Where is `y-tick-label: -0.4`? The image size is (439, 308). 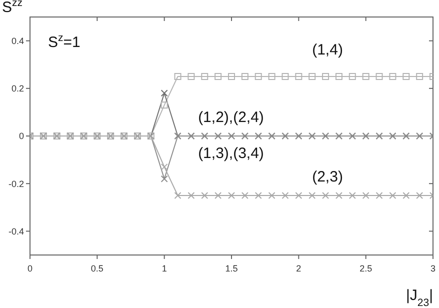
y-tick-label: -0.4 is located at coordinates (16, 231).